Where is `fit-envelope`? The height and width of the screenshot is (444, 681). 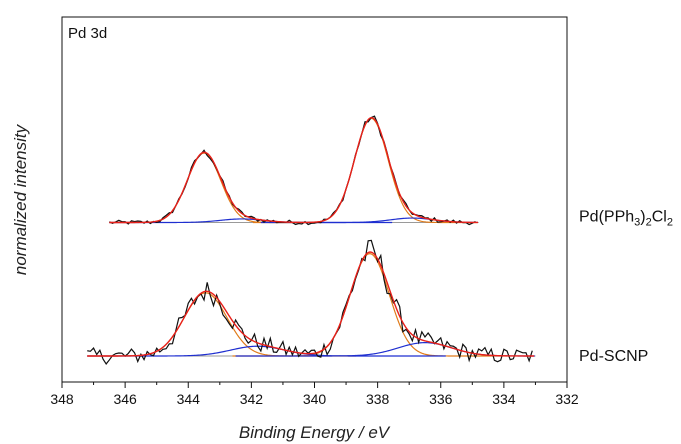 fit-envelope is located at coordinates (293, 170).